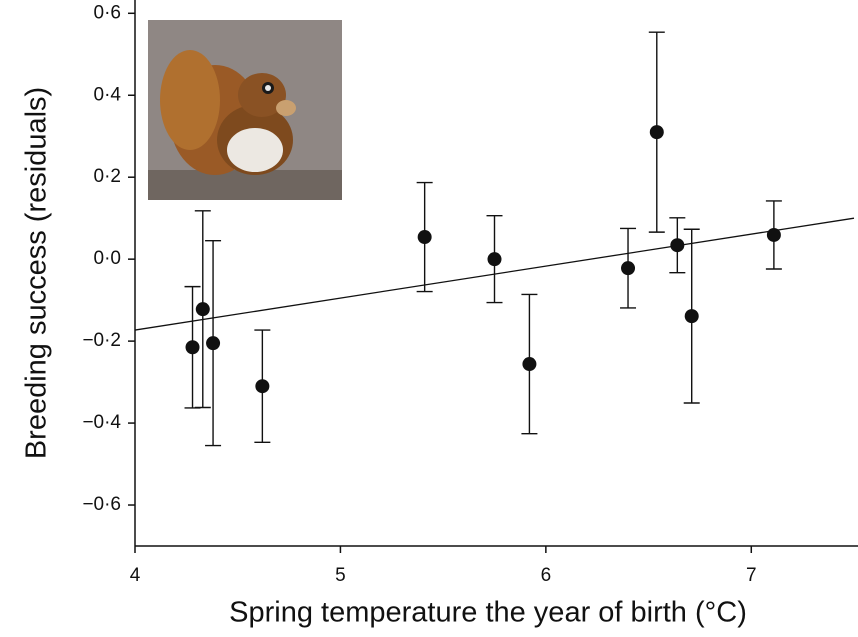 This screenshot has width=858, height=637. Describe the element at coordinates (108, 94) in the screenshot. I see `y-tick-label: 0·4` at that location.